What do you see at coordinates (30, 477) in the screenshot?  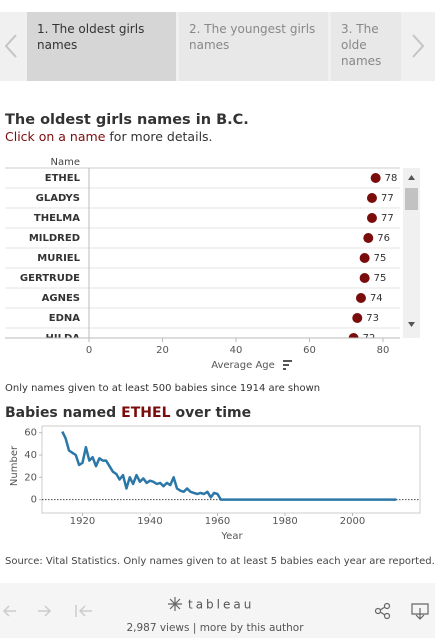 I see `y-tick-label: 20` at bounding box center [30, 477].